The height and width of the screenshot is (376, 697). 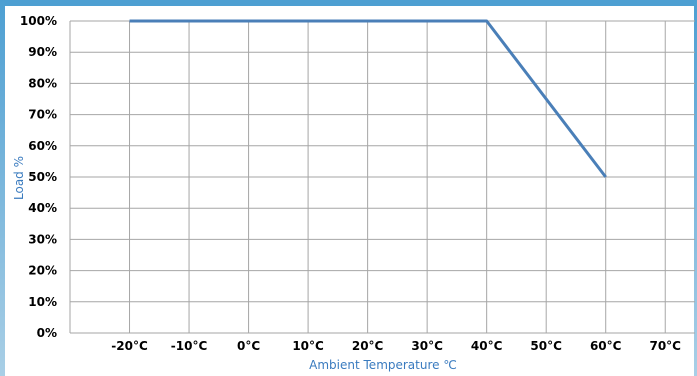 I want to click on x-axis-title: Ambient Temperature ℃, so click(x=383, y=365).